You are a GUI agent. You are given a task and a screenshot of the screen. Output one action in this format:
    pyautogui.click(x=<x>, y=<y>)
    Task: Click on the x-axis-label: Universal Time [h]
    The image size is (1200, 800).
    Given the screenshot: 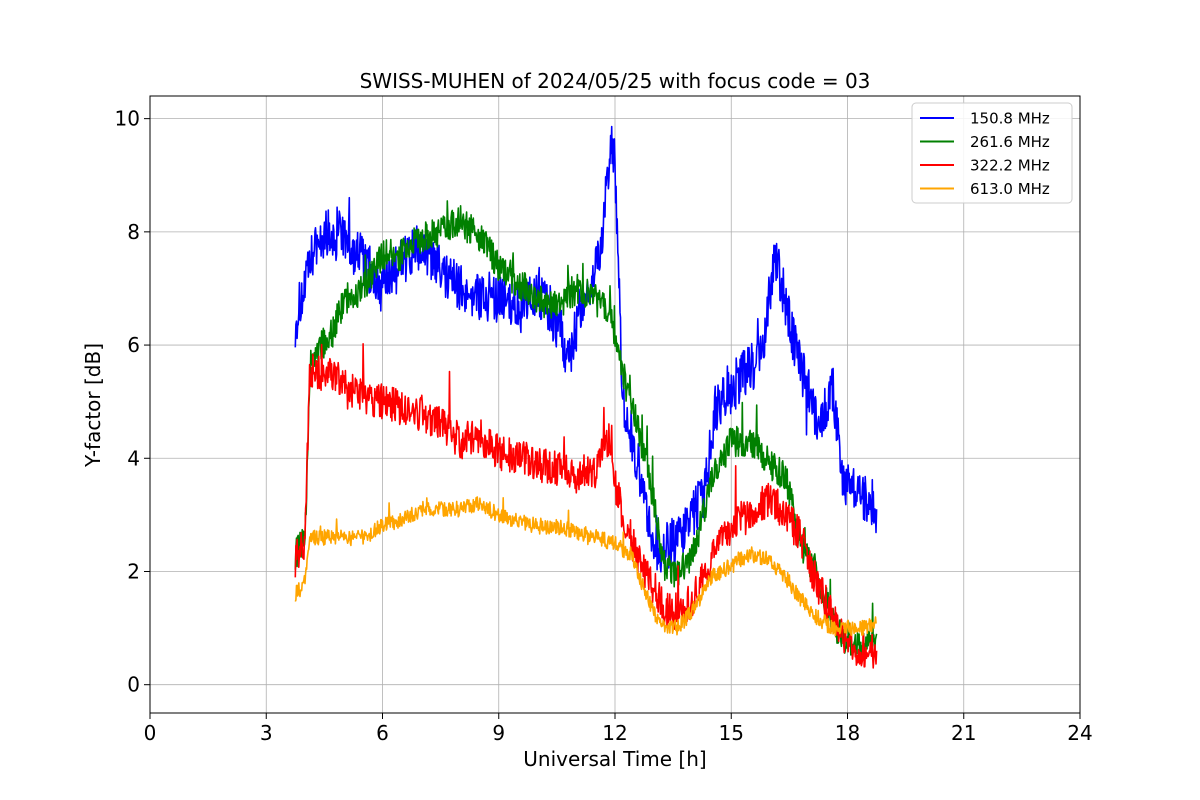 What is the action you would take?
    pyautogui.click(x=614, y=759)
    